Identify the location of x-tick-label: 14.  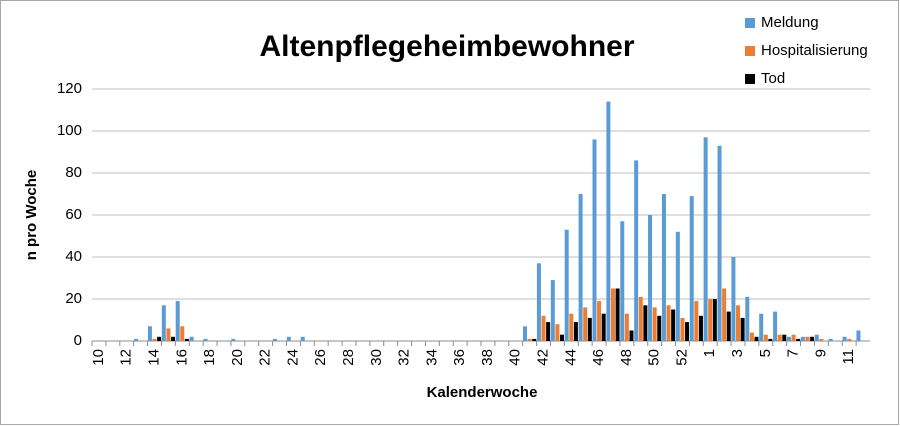
(153, 357).